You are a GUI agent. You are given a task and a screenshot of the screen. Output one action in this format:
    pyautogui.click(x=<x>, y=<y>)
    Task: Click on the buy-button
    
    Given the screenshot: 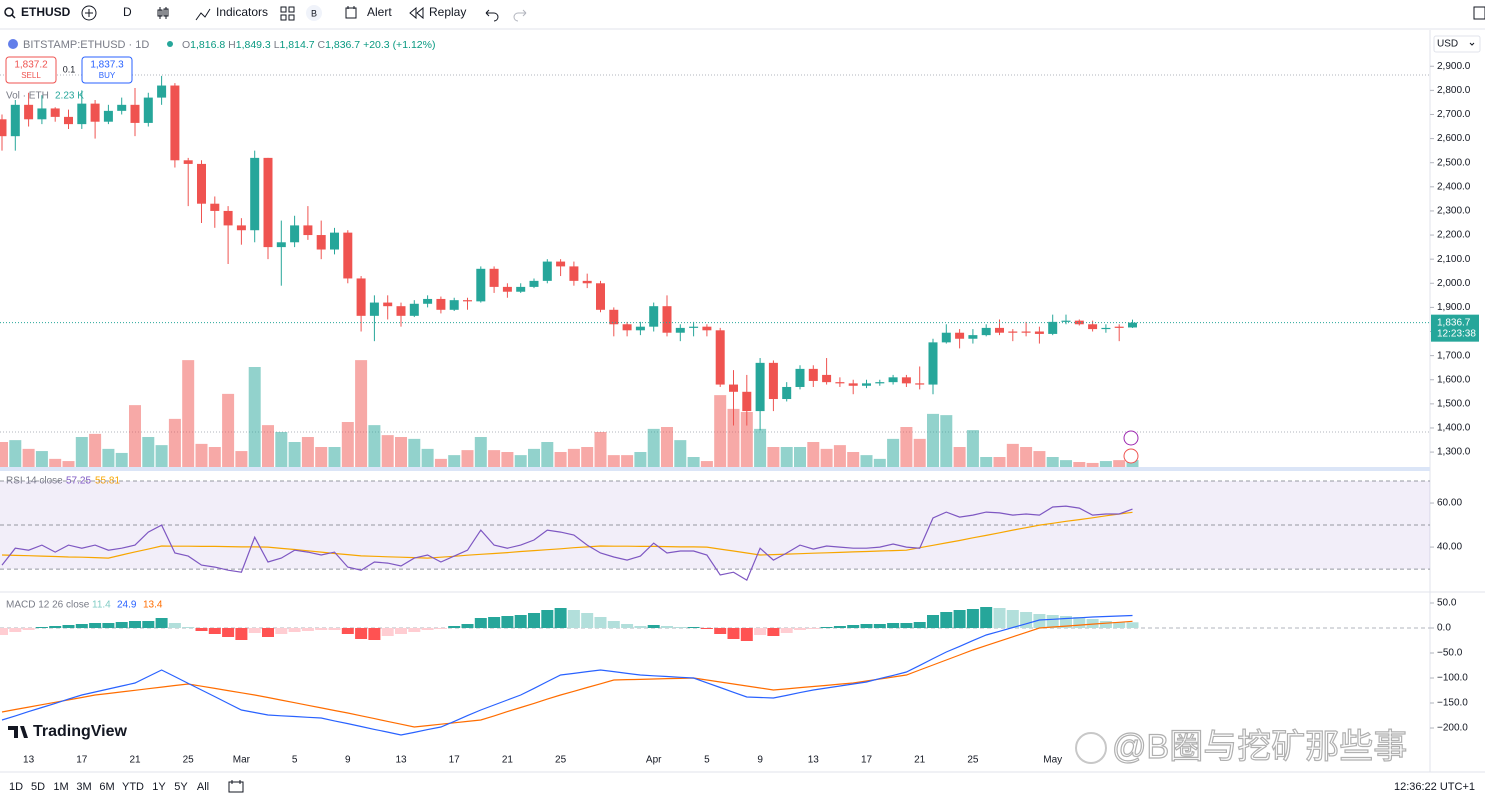 What is the action you would take?
    pyautogui.click(x=107, y=70)
    